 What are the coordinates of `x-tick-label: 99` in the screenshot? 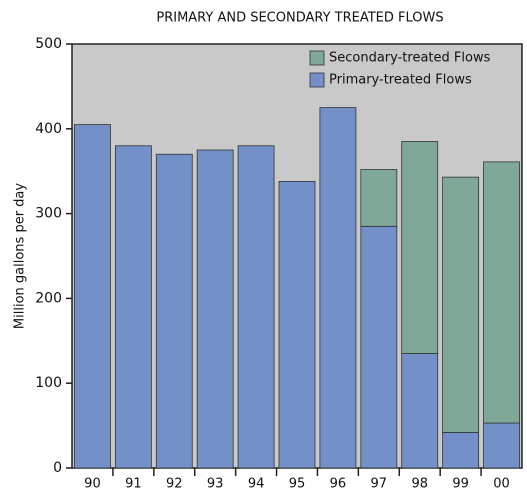 It's located at (460, 484).